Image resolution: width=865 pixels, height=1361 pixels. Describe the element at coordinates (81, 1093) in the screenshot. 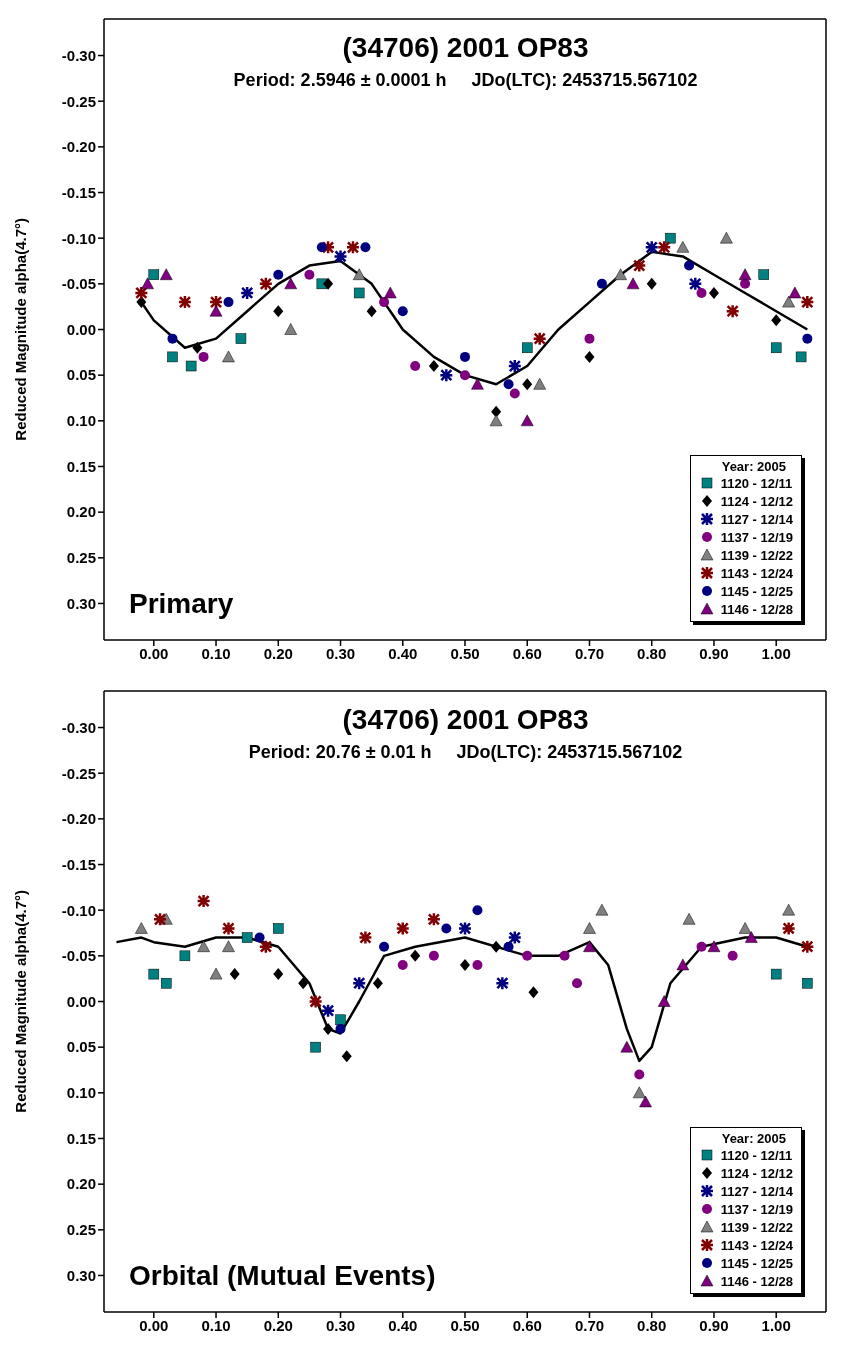

I see `y-tick-label: 0.10` at that location.